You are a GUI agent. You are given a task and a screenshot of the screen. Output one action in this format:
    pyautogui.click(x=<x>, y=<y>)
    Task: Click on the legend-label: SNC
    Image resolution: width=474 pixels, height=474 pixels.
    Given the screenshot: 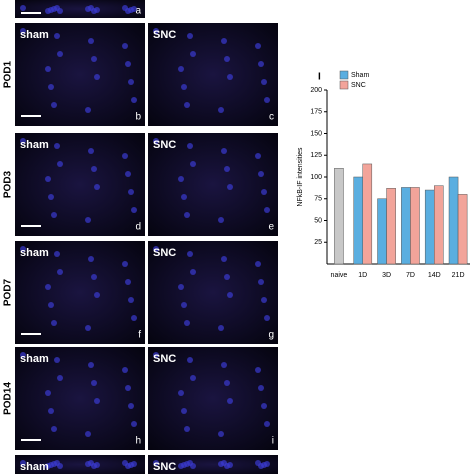 What is the action you would take?
    pyautogui.click(x=358, y=85)
    